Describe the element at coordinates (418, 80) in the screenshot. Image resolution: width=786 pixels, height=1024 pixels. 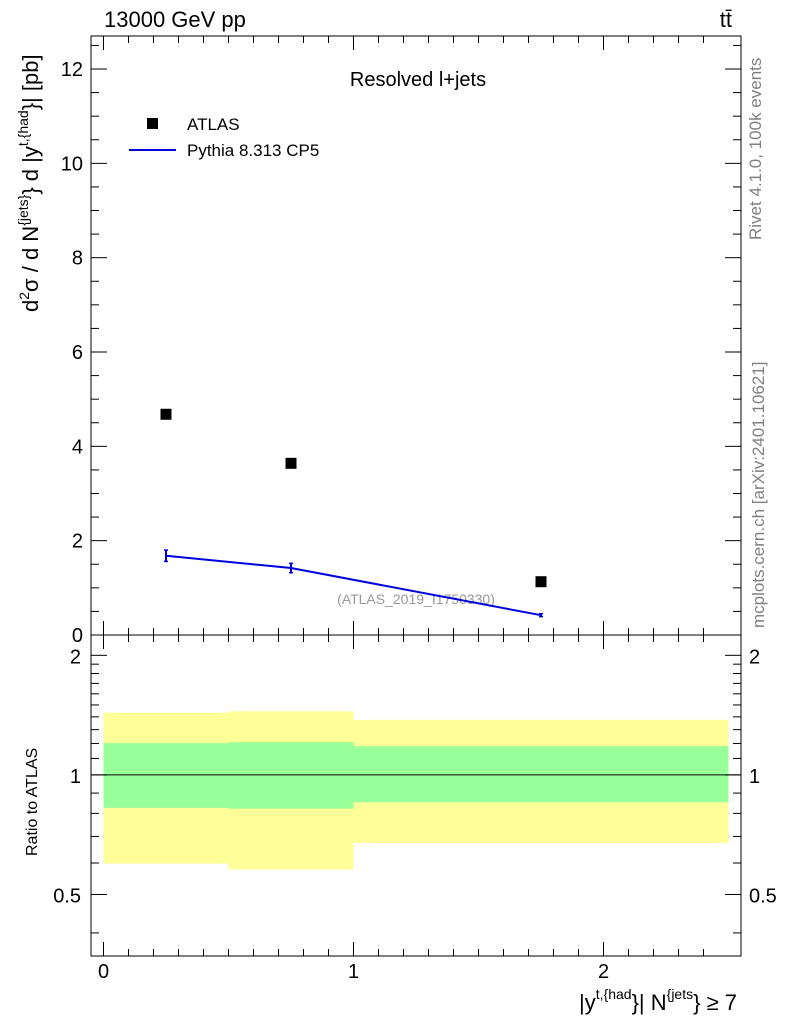
I see `main-title: Resolved l+jets` at that location.